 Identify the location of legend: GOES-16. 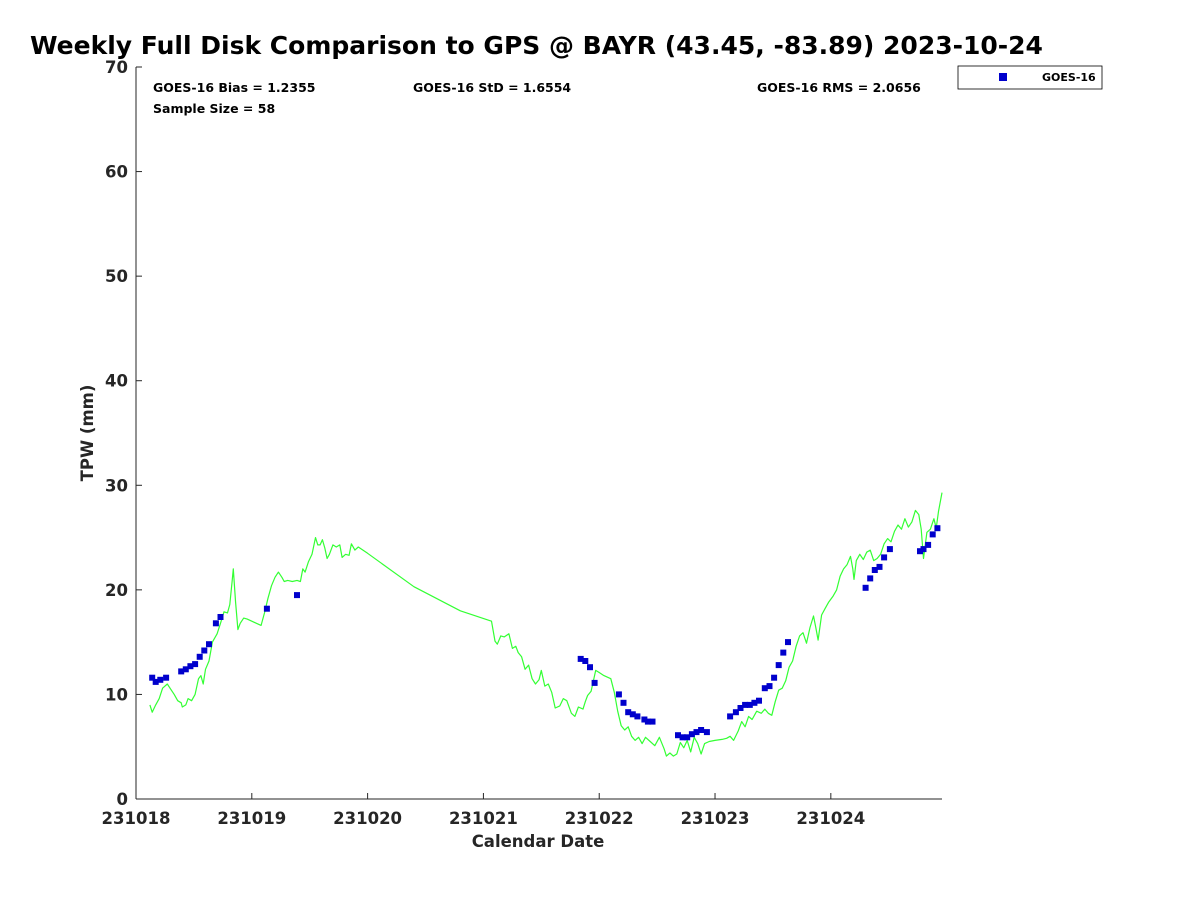
(1030, 77).